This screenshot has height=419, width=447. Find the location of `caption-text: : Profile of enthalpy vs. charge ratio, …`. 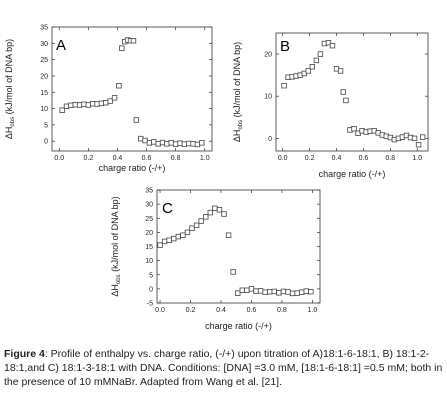

caption-text: : Profile of enthalpy vs. charge ratio, … is located at coordinates (223, 368).